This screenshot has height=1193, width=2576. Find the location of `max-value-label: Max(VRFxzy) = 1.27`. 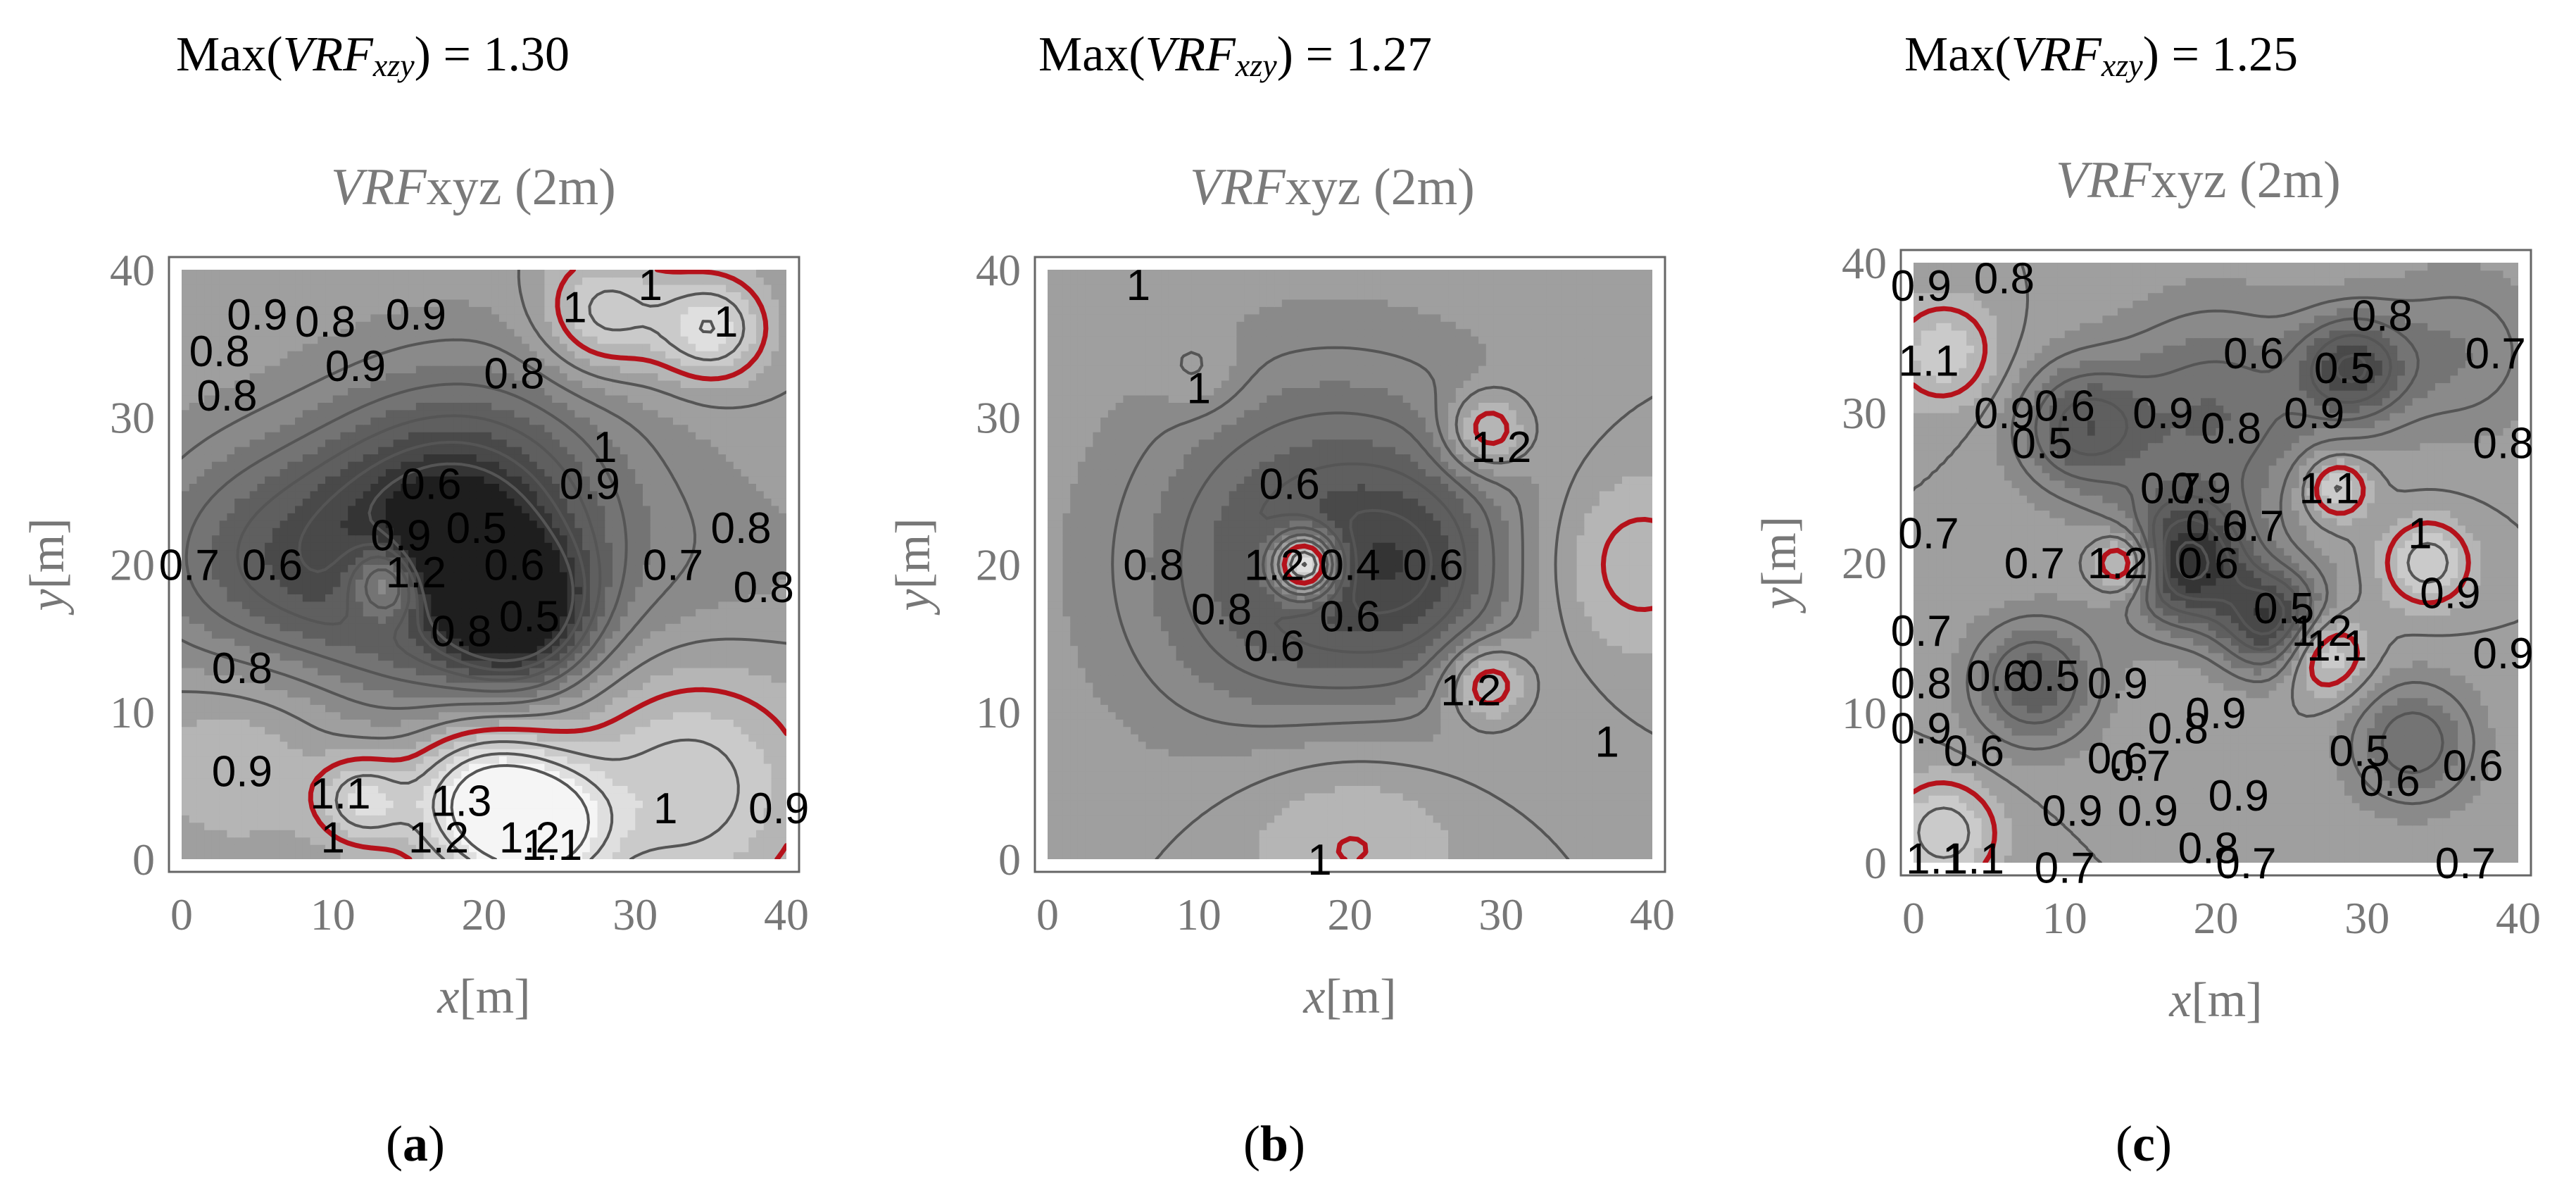

max-value-label: Max(VRFxzy) = 1.27 is located at coordinates (1235, 55).